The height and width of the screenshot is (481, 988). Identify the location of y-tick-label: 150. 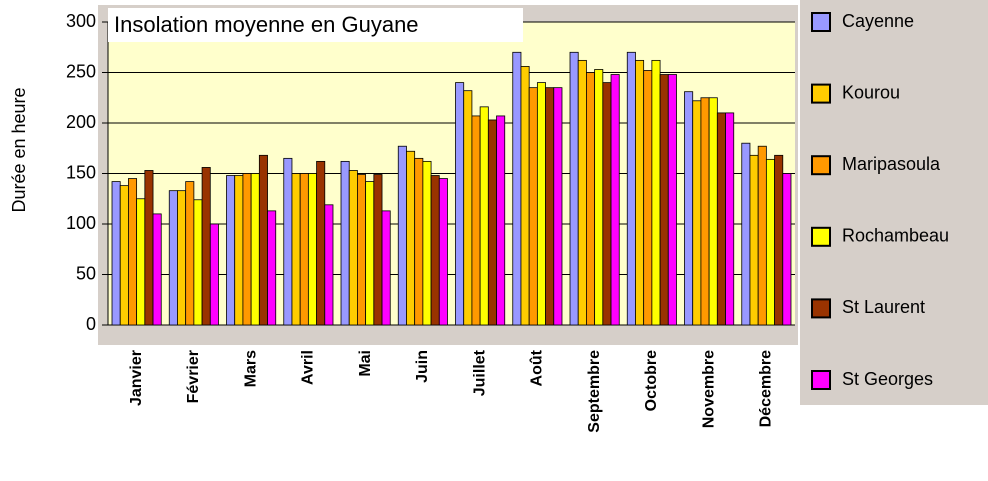
(81, 172).